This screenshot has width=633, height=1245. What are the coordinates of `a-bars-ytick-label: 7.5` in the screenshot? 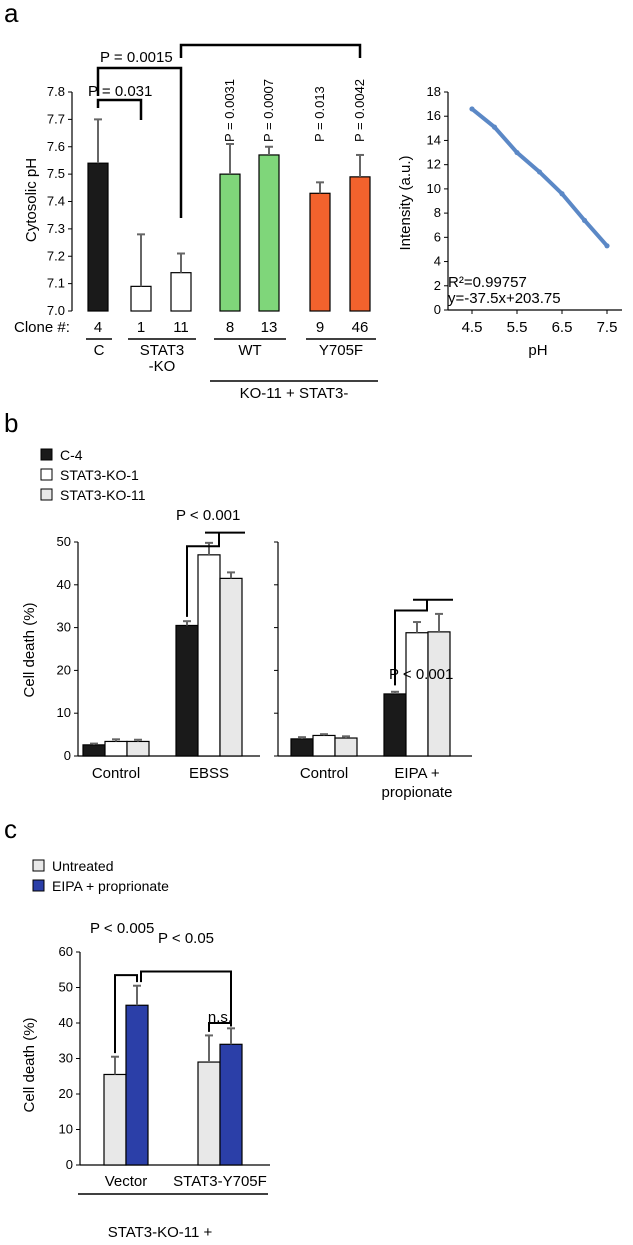 It's located at (56, 173).